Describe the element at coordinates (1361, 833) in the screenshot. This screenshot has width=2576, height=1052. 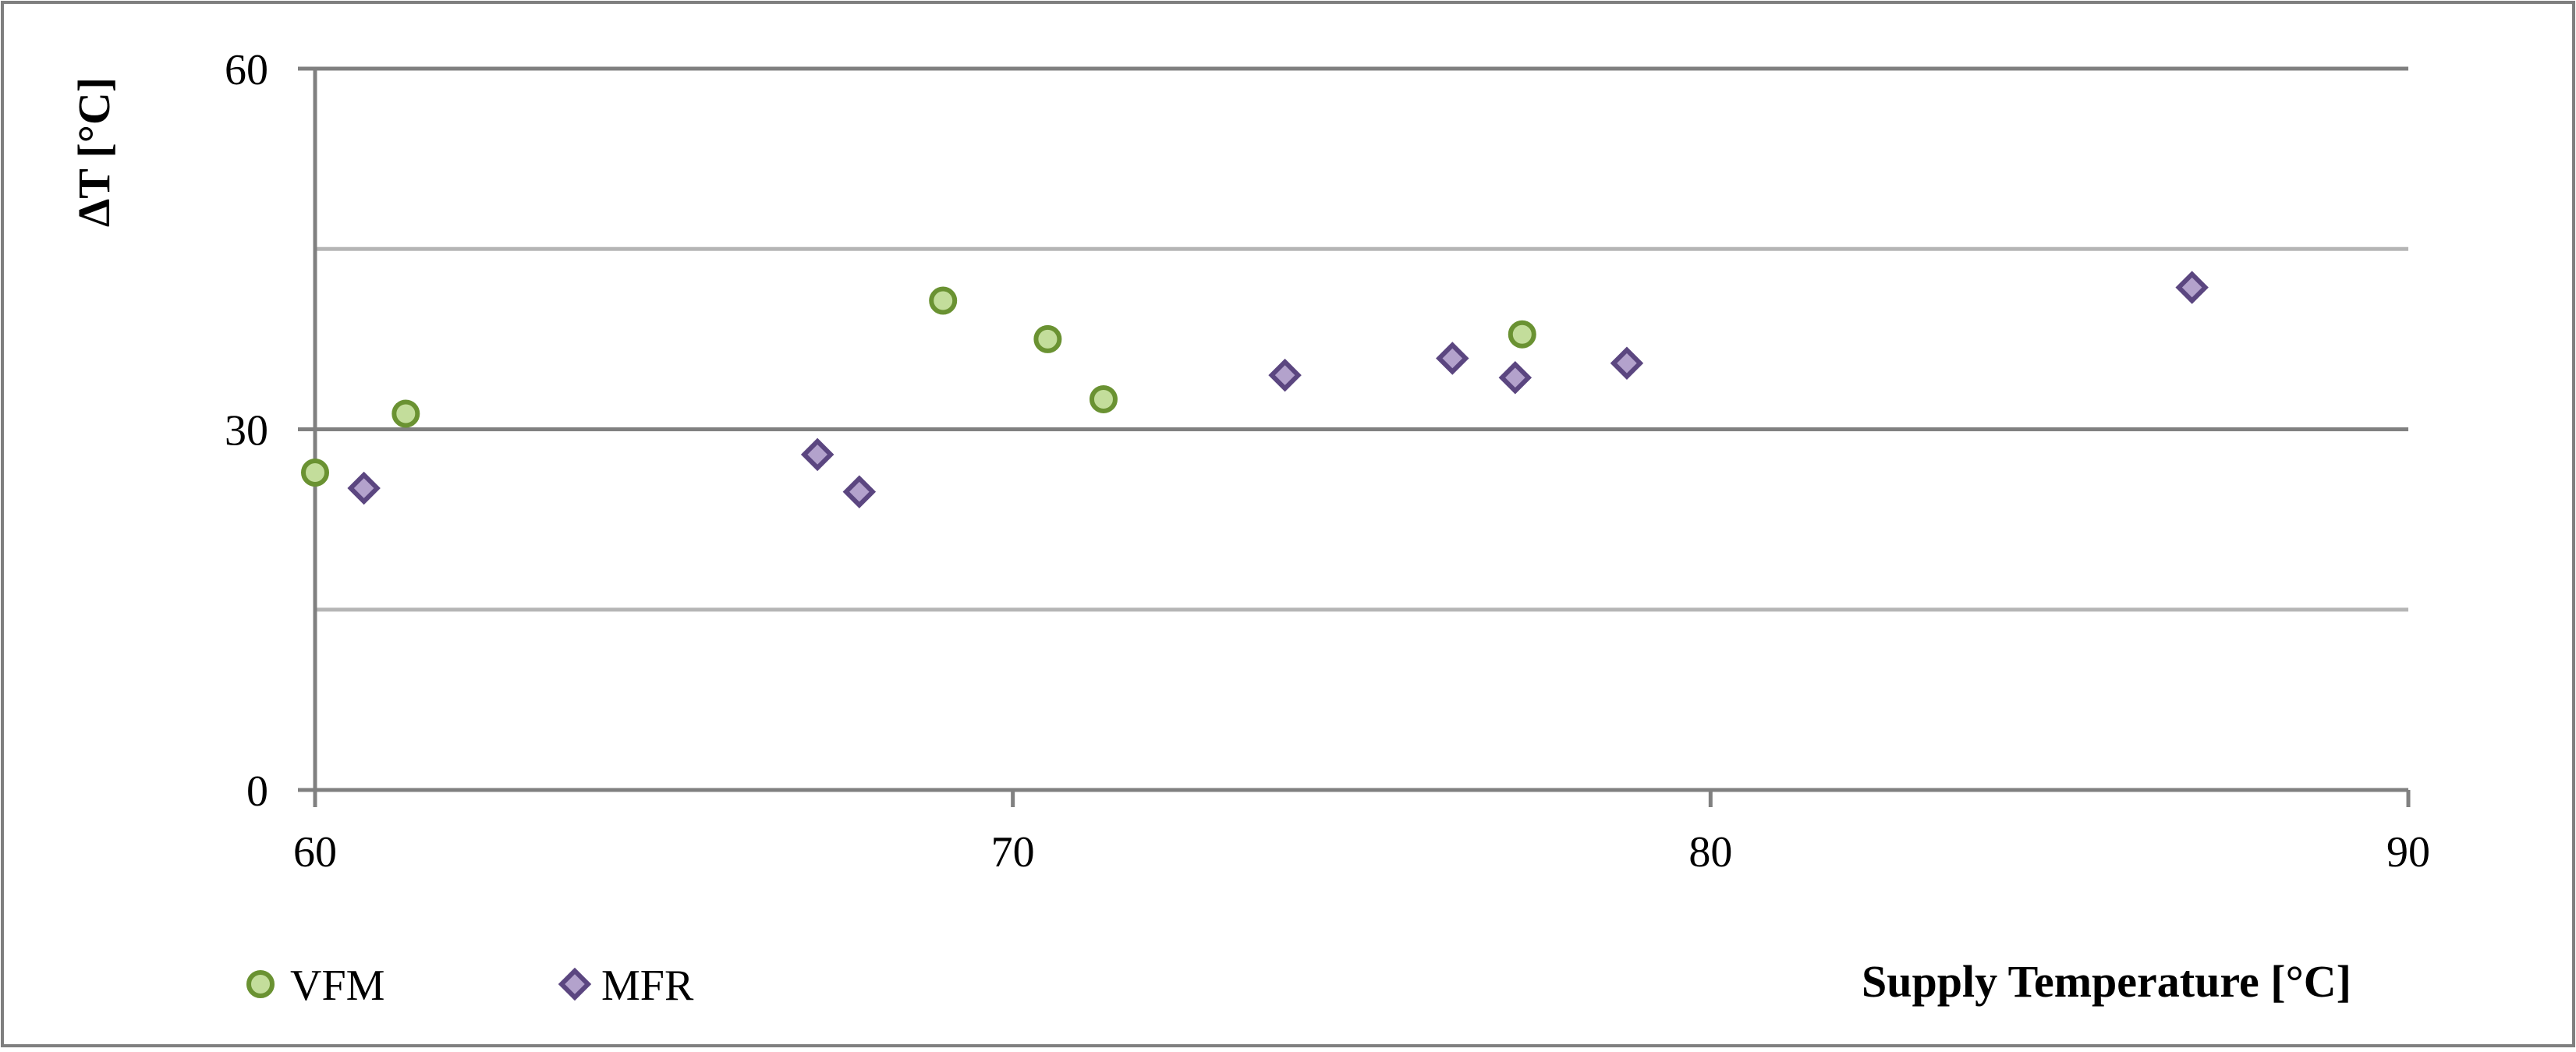
I see `x-axis-tick-labels: 60 70 80 90` at that location.